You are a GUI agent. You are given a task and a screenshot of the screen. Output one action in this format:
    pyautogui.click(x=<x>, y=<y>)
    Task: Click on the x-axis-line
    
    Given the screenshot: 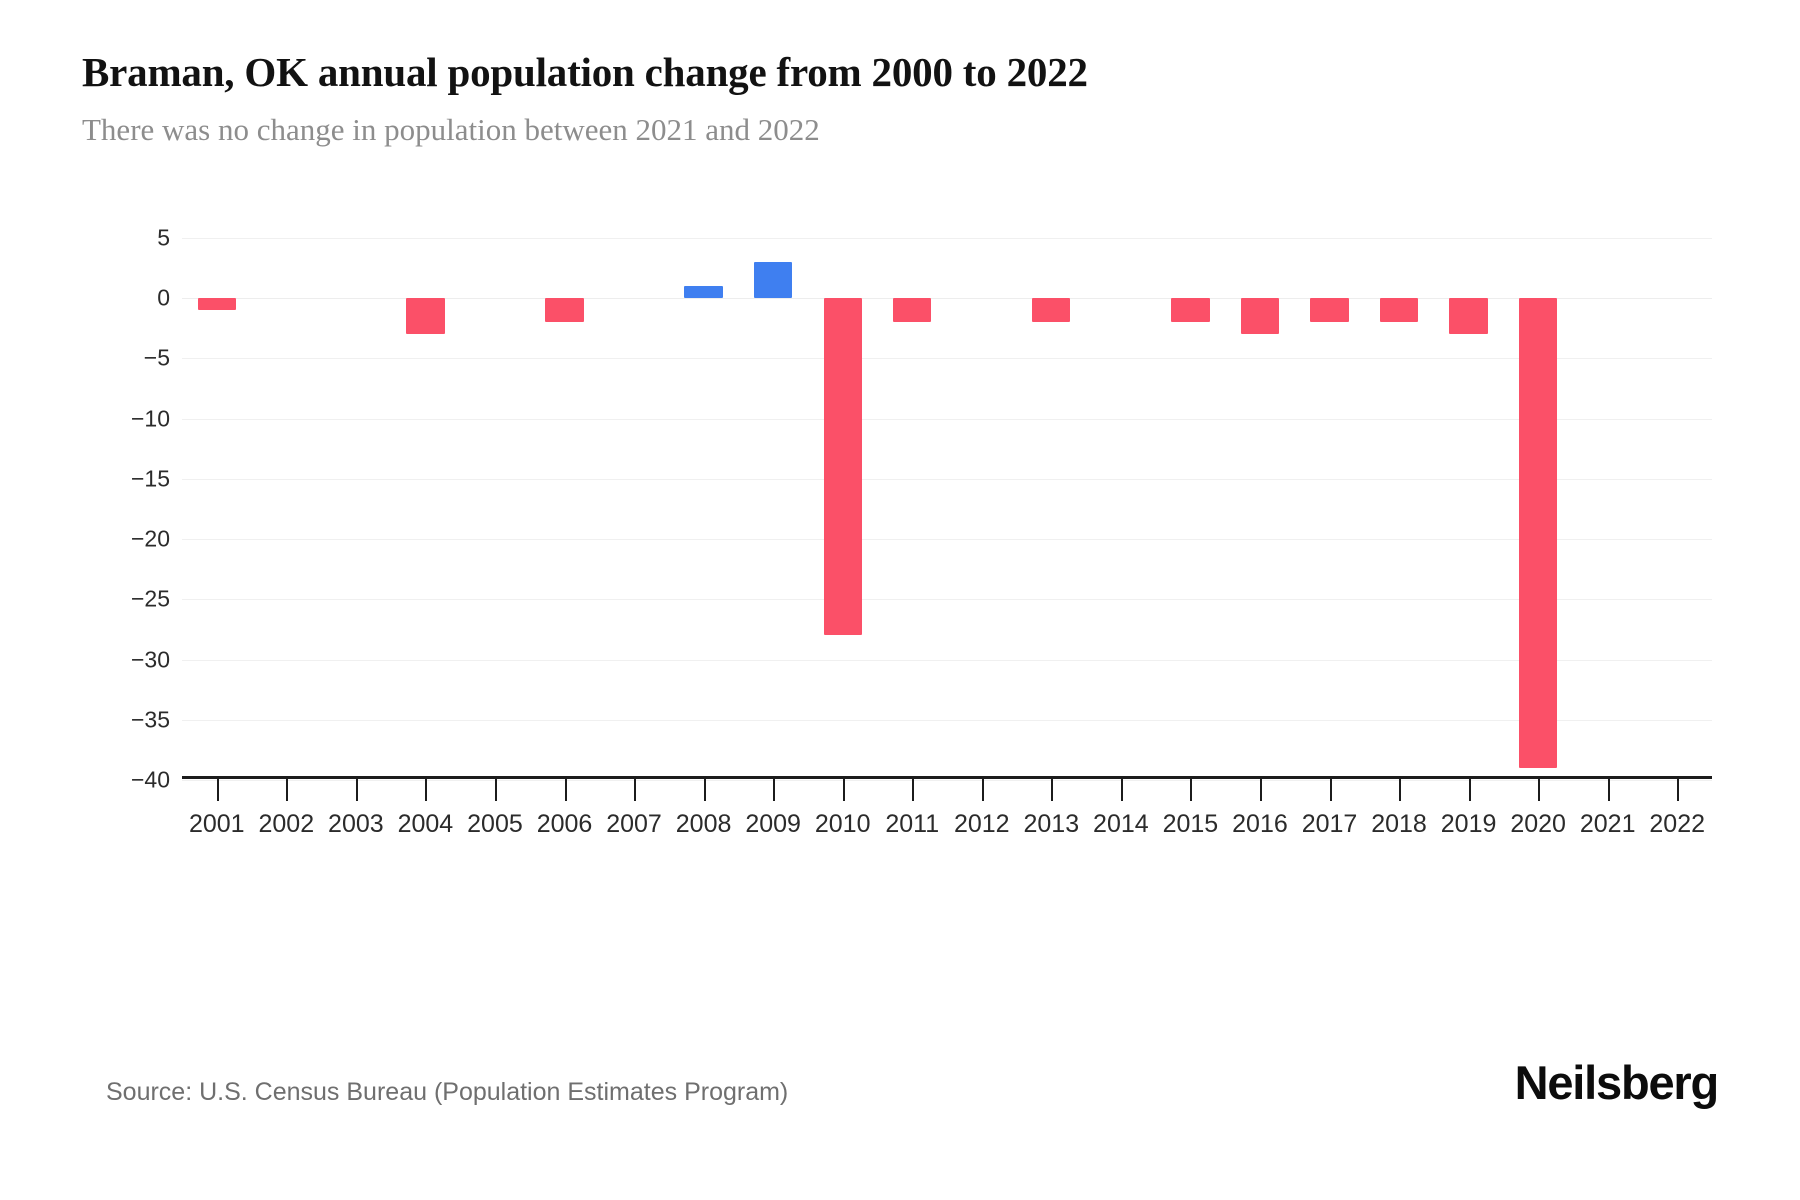 What is the action you would take?
    pyautogui.click(x=947, y=777)
    